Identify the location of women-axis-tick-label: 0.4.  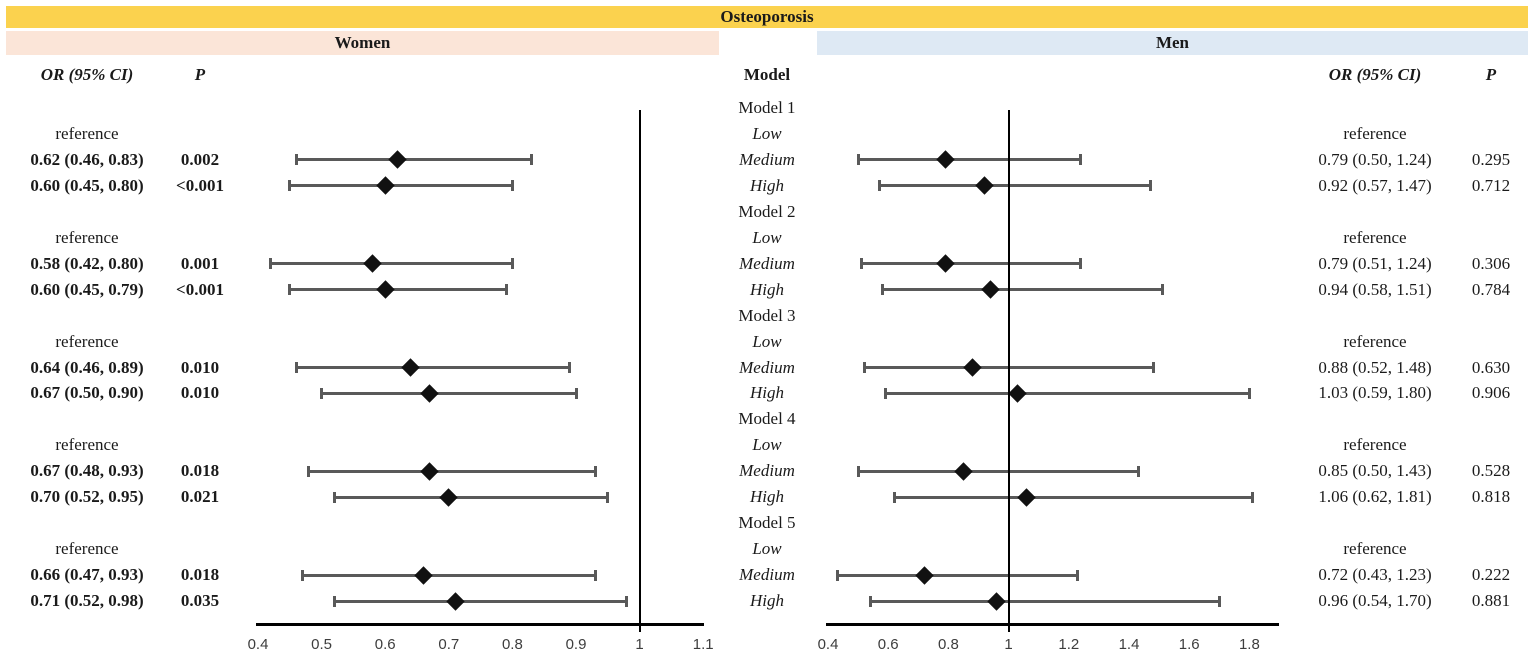
(258, 644).